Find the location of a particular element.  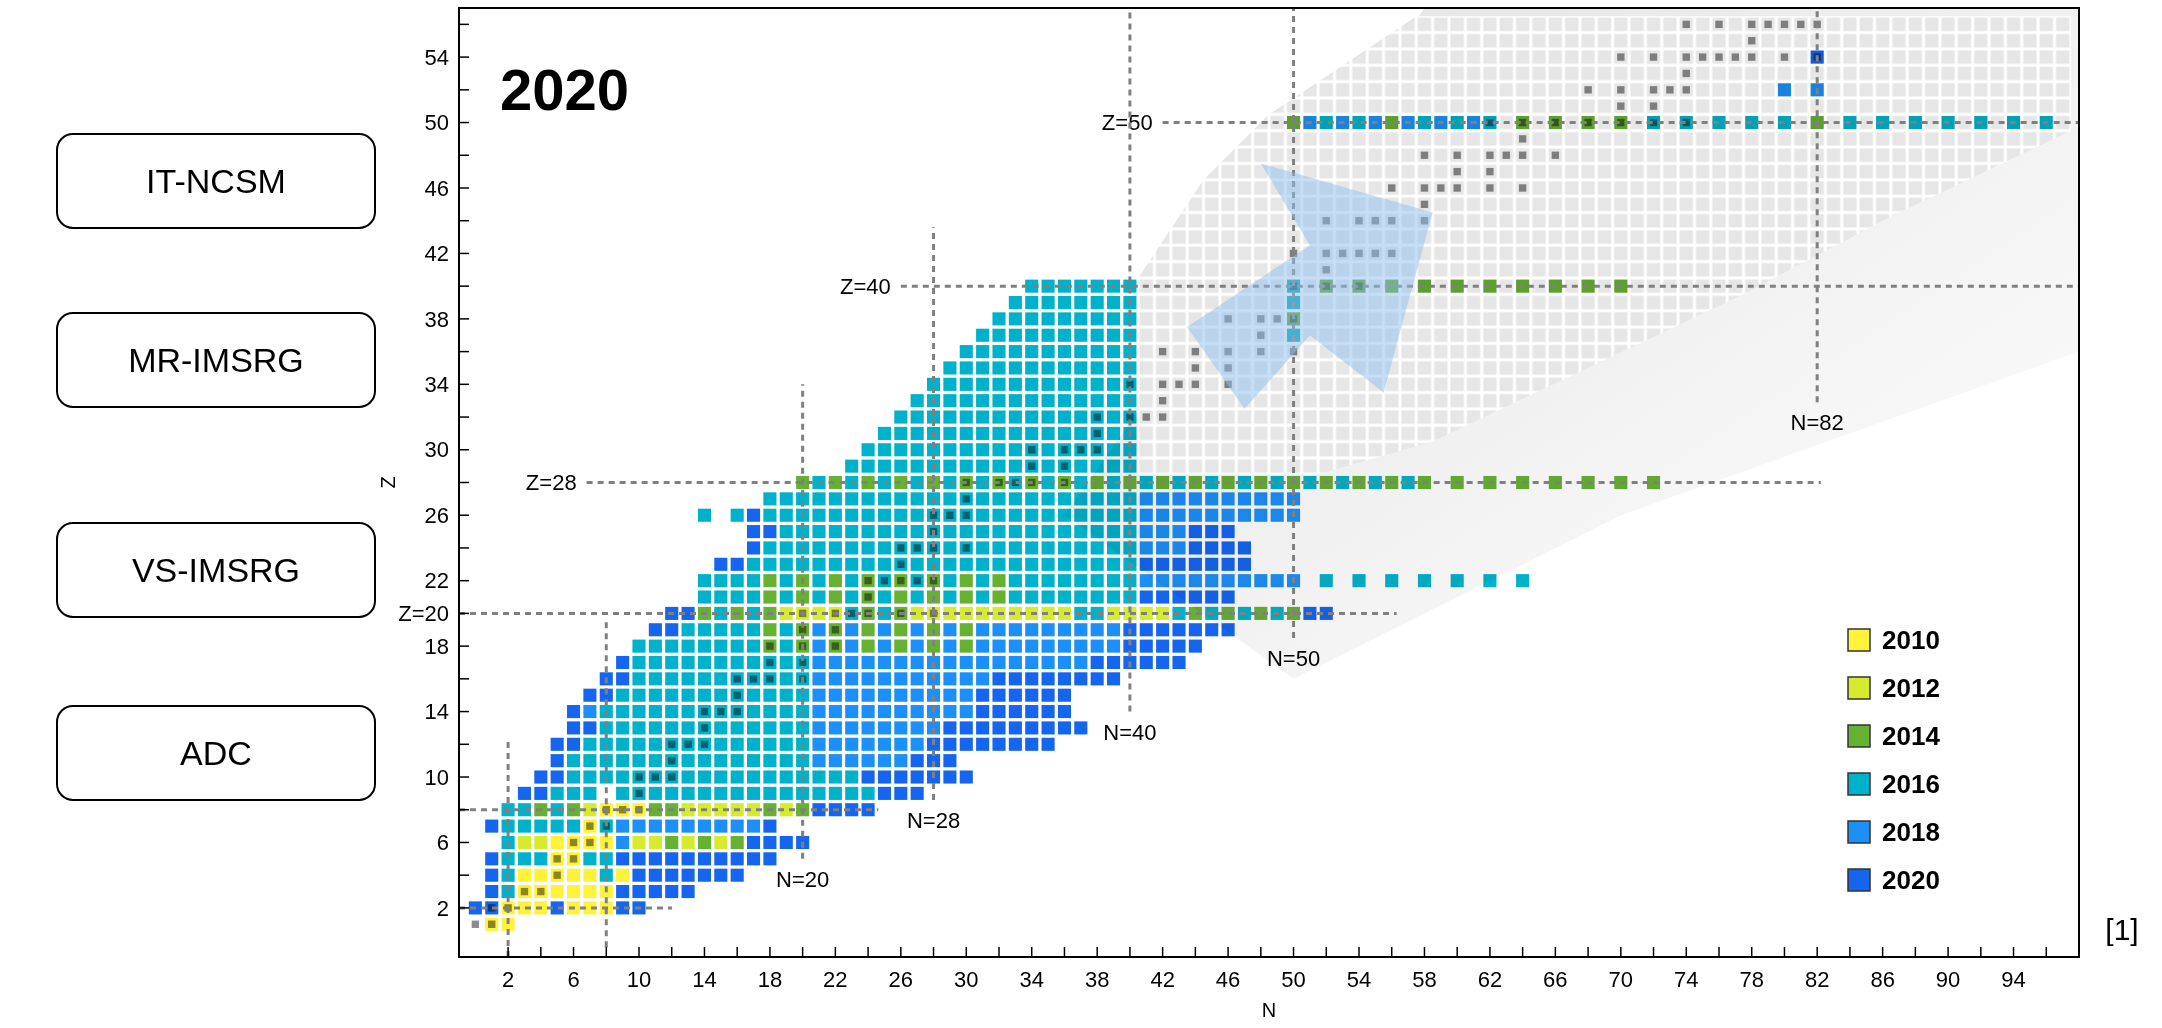

x-tick-label: 94 is located at coordinates (2013, 979).